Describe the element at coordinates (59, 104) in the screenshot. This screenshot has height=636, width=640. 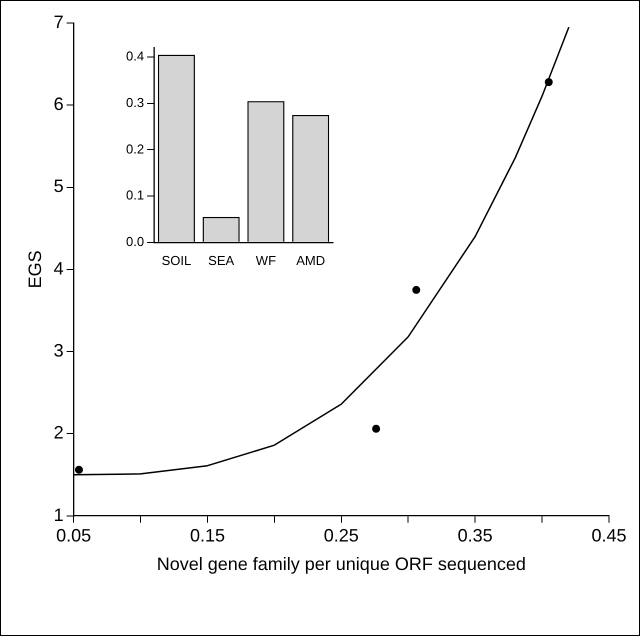
I see `y-tick-label: 6` at that location.